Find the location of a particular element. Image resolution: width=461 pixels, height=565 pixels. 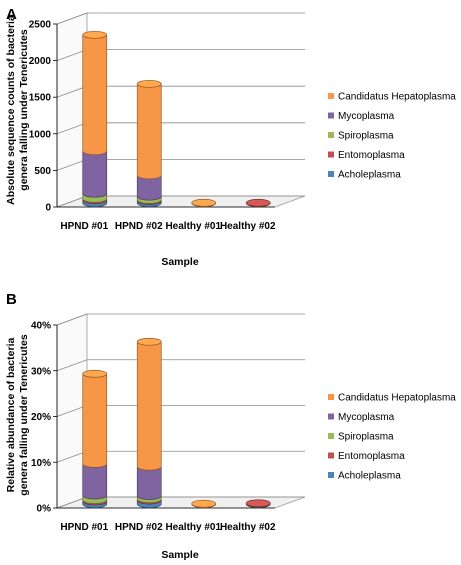

y-tick-label: 2000 is located at coordinates (40, 61).